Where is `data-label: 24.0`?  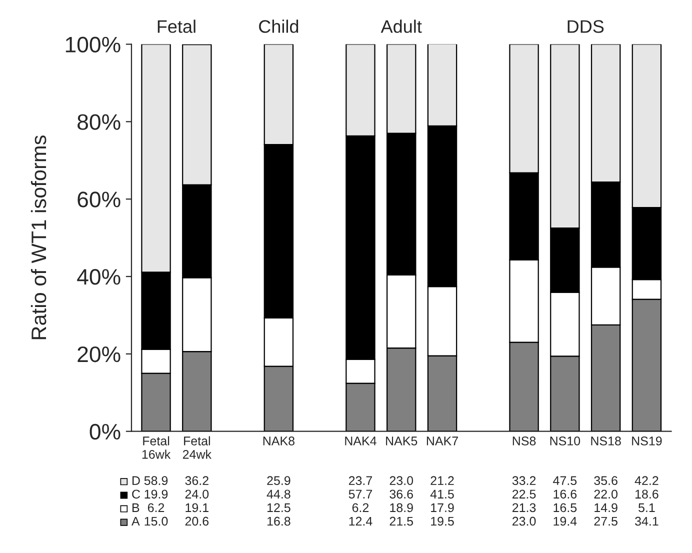 data-label: 24.0 is located at coordinates (197, 494).